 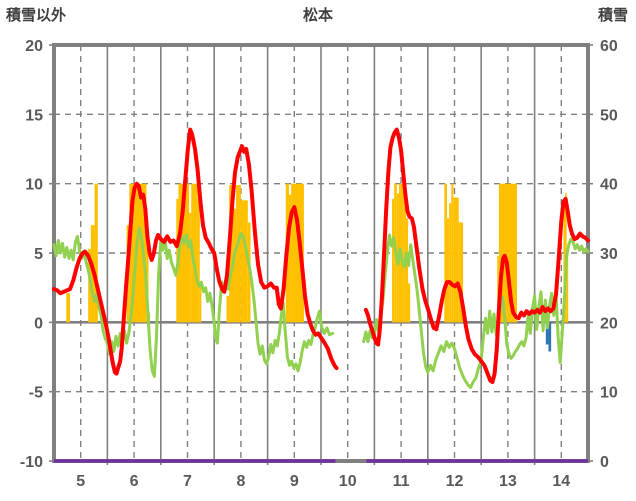 What do you see at coordinates (609, 254) in the screenshot?
I see `right-axis-tick-label: 30` at bounding box center [609, 254].